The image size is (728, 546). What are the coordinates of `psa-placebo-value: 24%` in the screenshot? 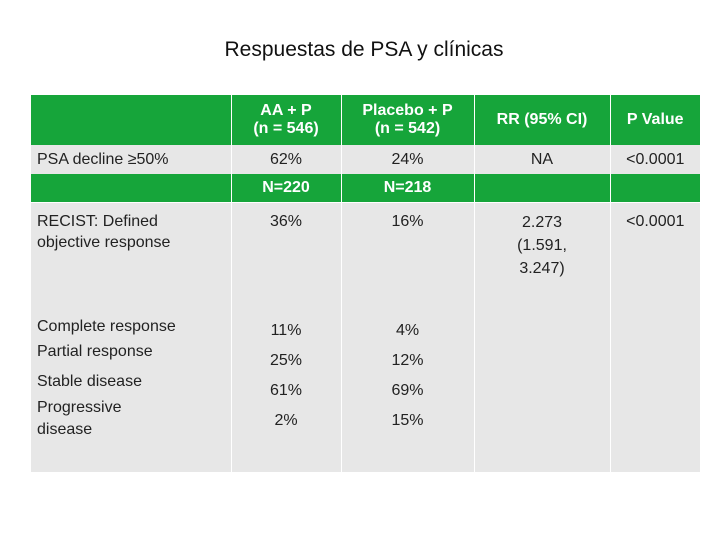 It's located at (408, 159).